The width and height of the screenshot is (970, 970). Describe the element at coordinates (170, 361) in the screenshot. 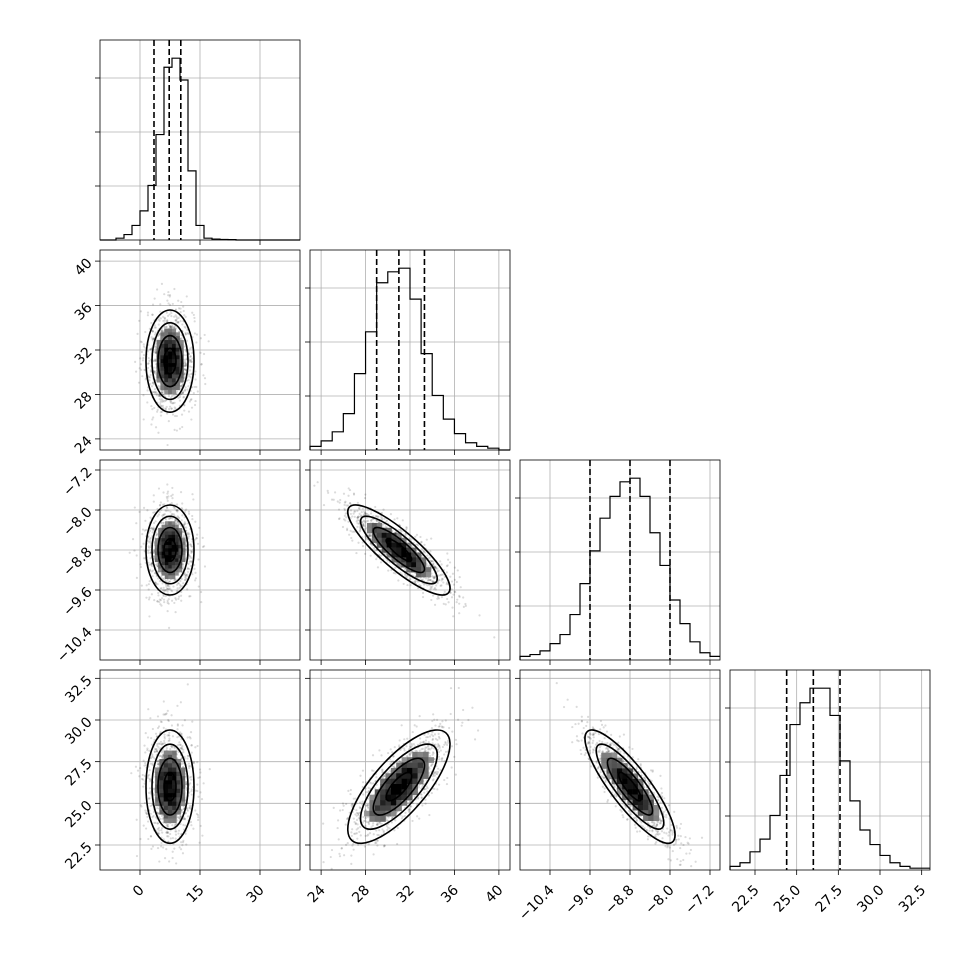

I see `contour-line` at that location.